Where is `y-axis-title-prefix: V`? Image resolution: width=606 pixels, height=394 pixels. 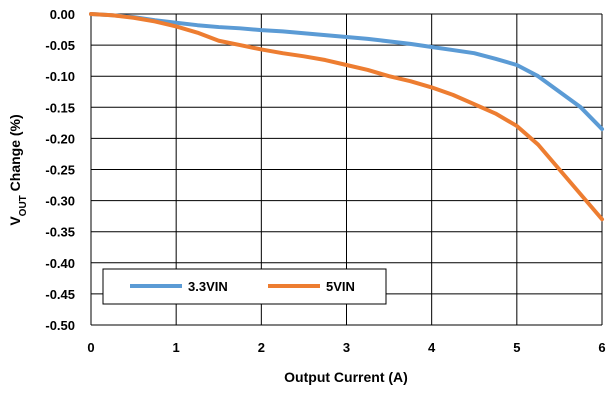 y-axis-title-prefix: V is located at coordinates (15, 221).